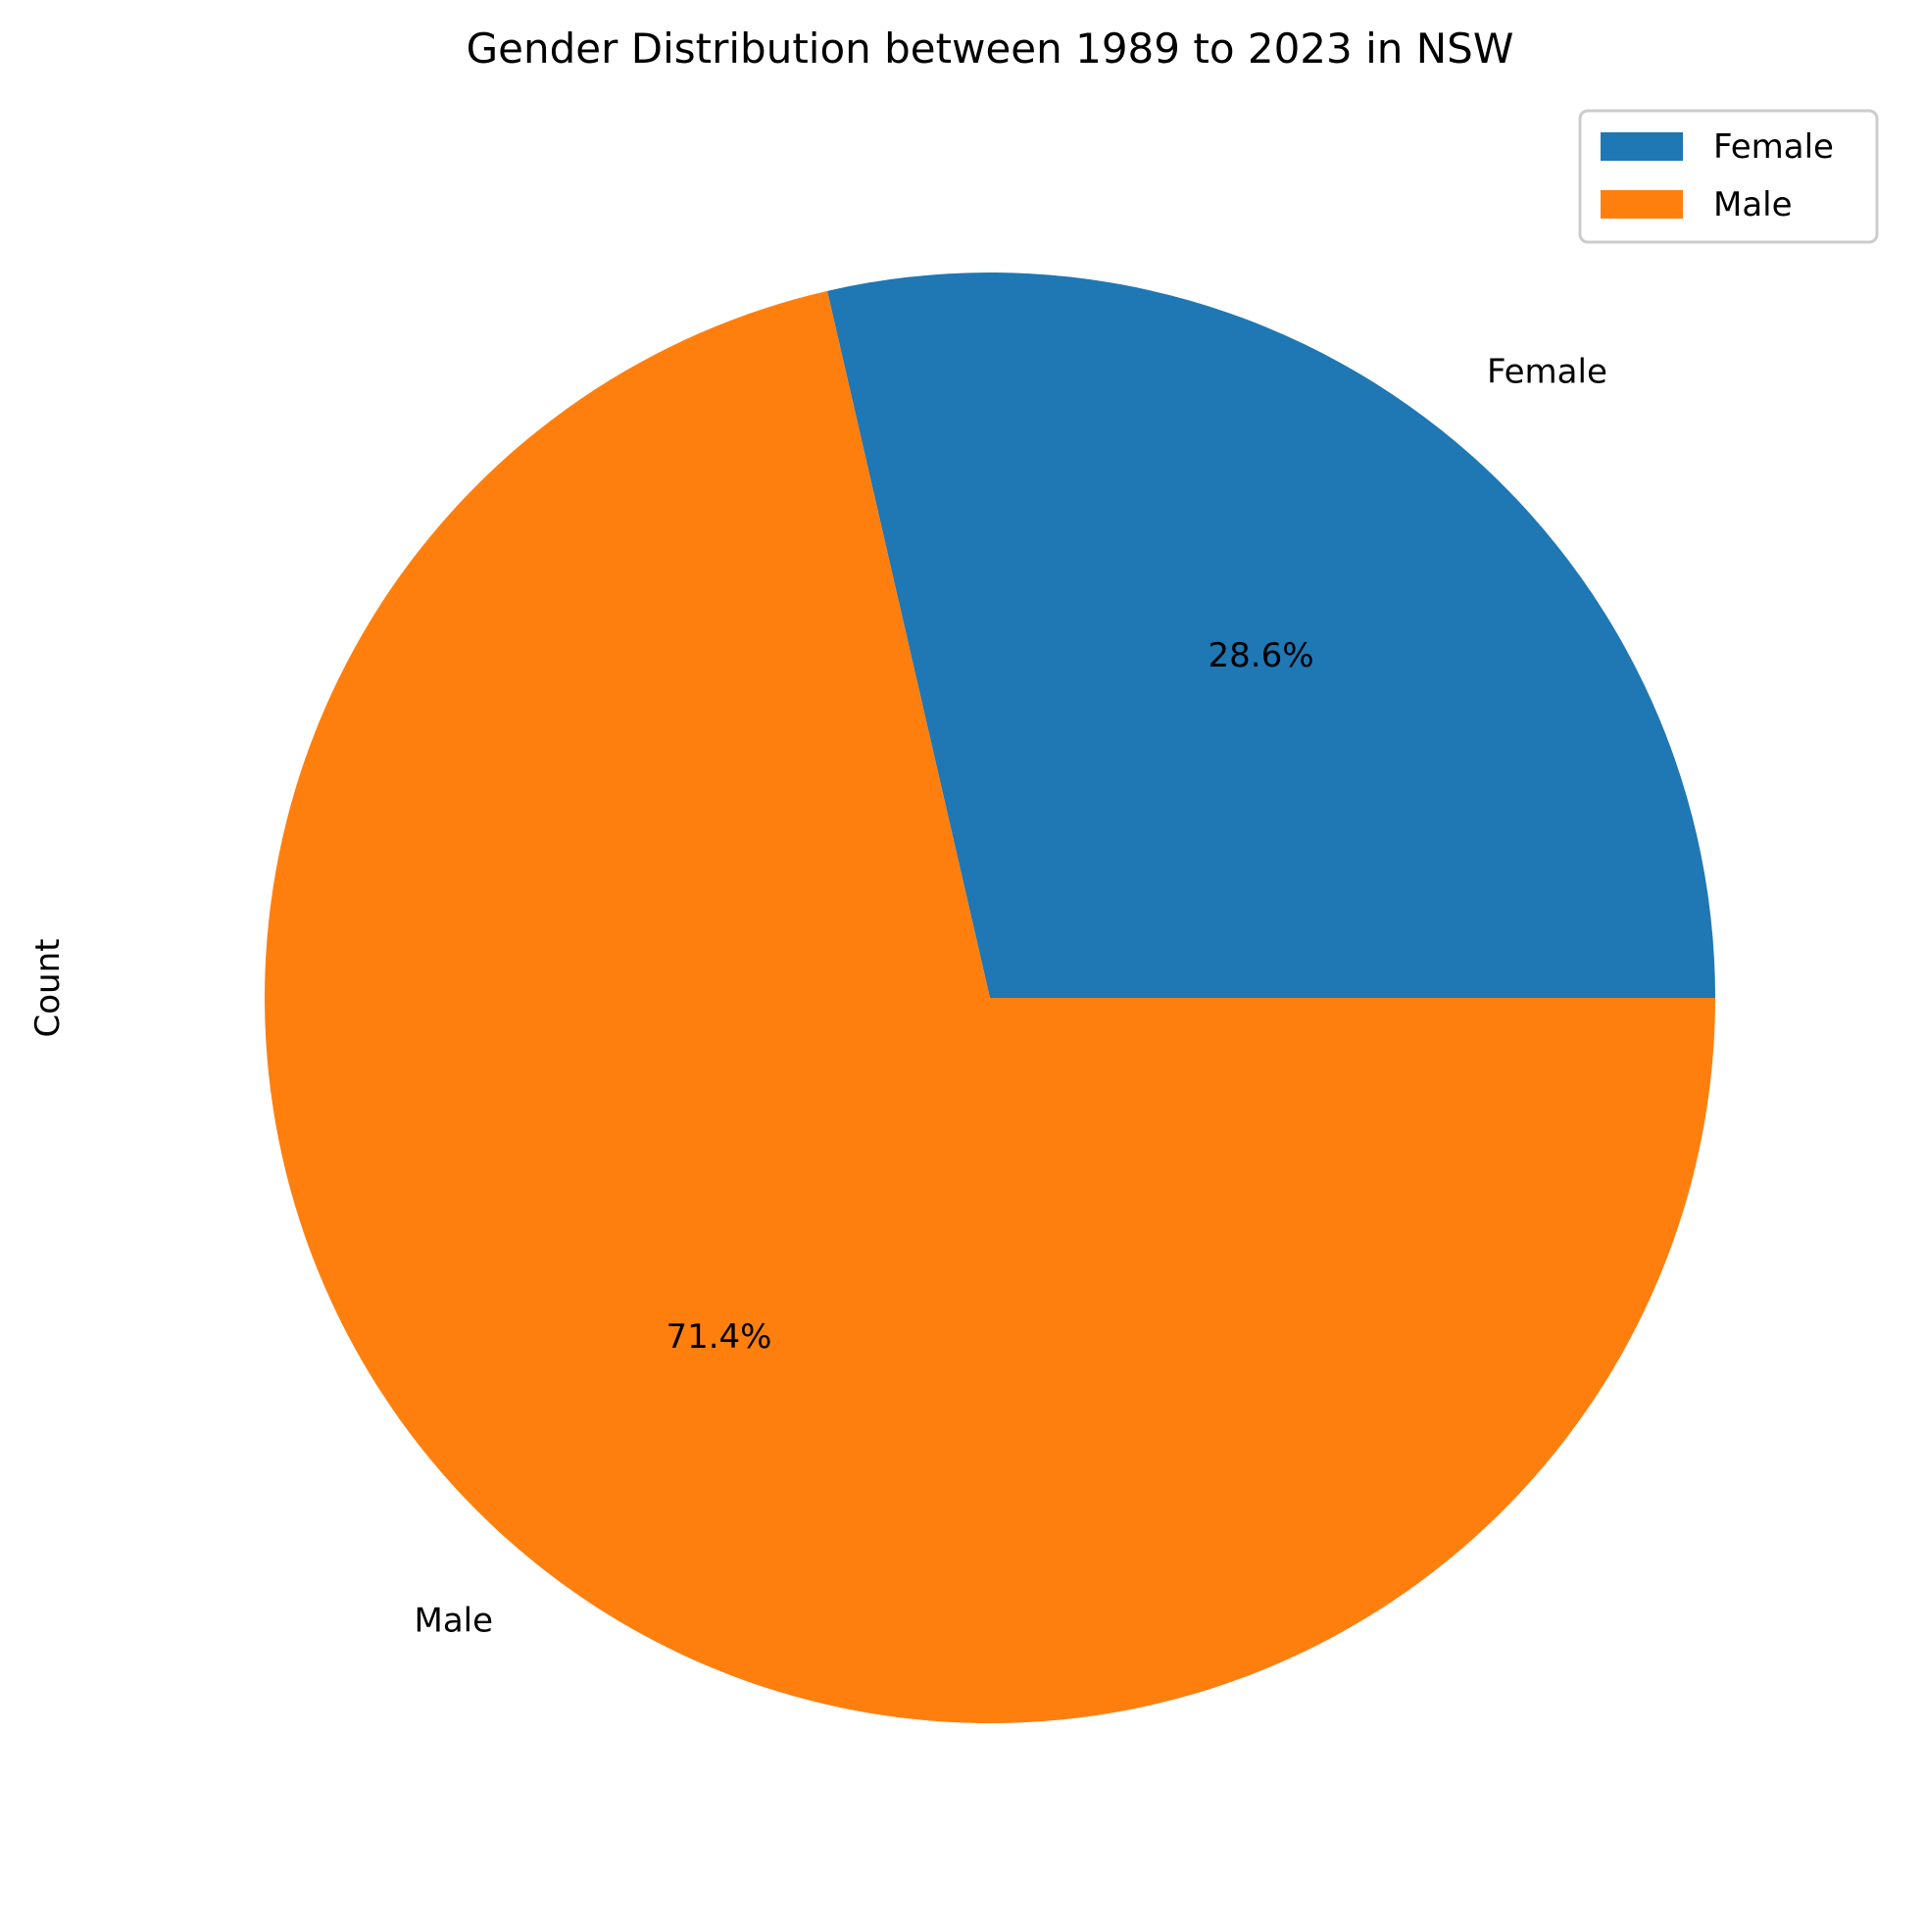 This screenshot has width=1925, height=1932. Describe the element at coordinates (1773, 147) in the screenshot. I see `legend-label-female: Female` at that location.